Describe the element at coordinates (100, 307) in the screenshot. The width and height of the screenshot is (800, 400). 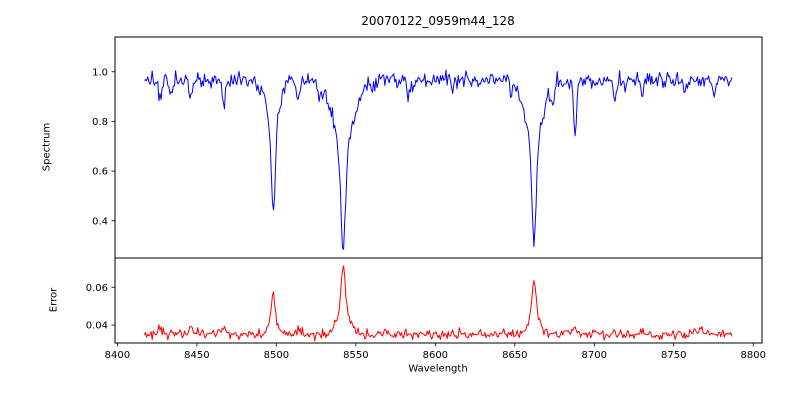
I see `error-y-ticks: 0.04 0.06` at that location.